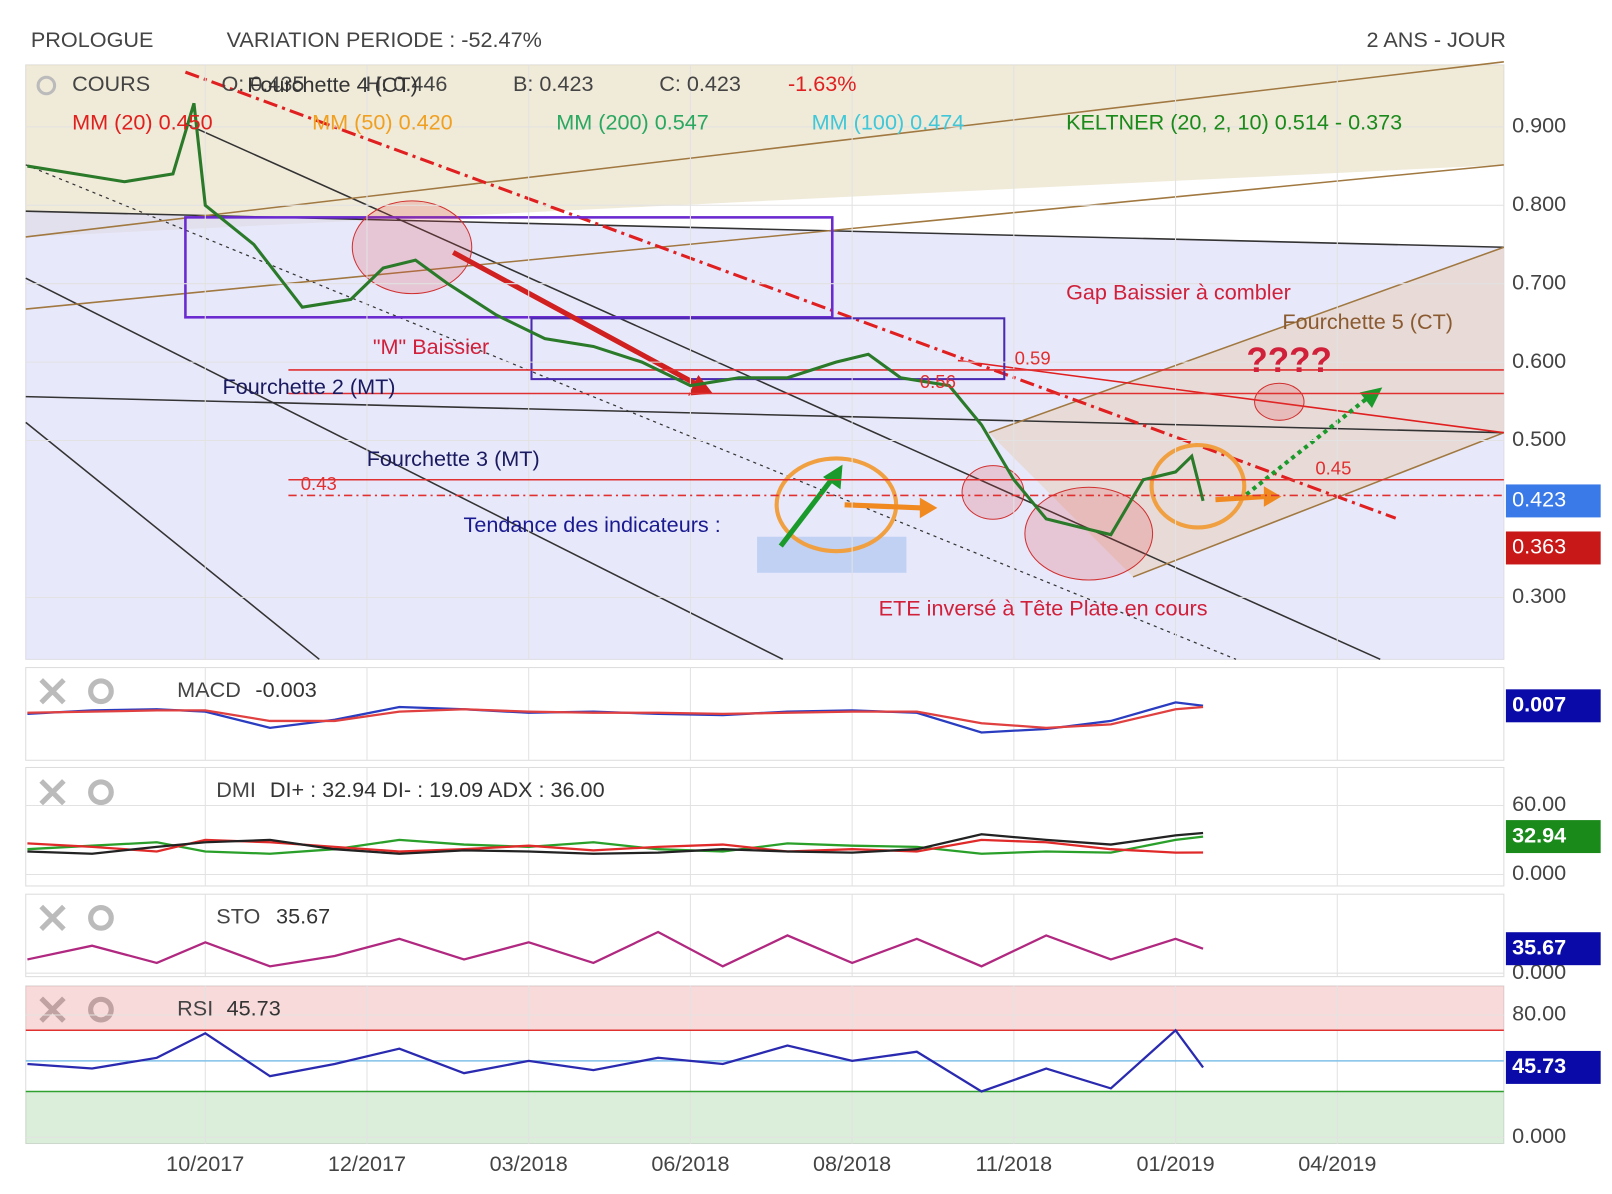 This screenshot has width=1612, height=1194. I want to click on oversold-zone, so click(764, 1117).